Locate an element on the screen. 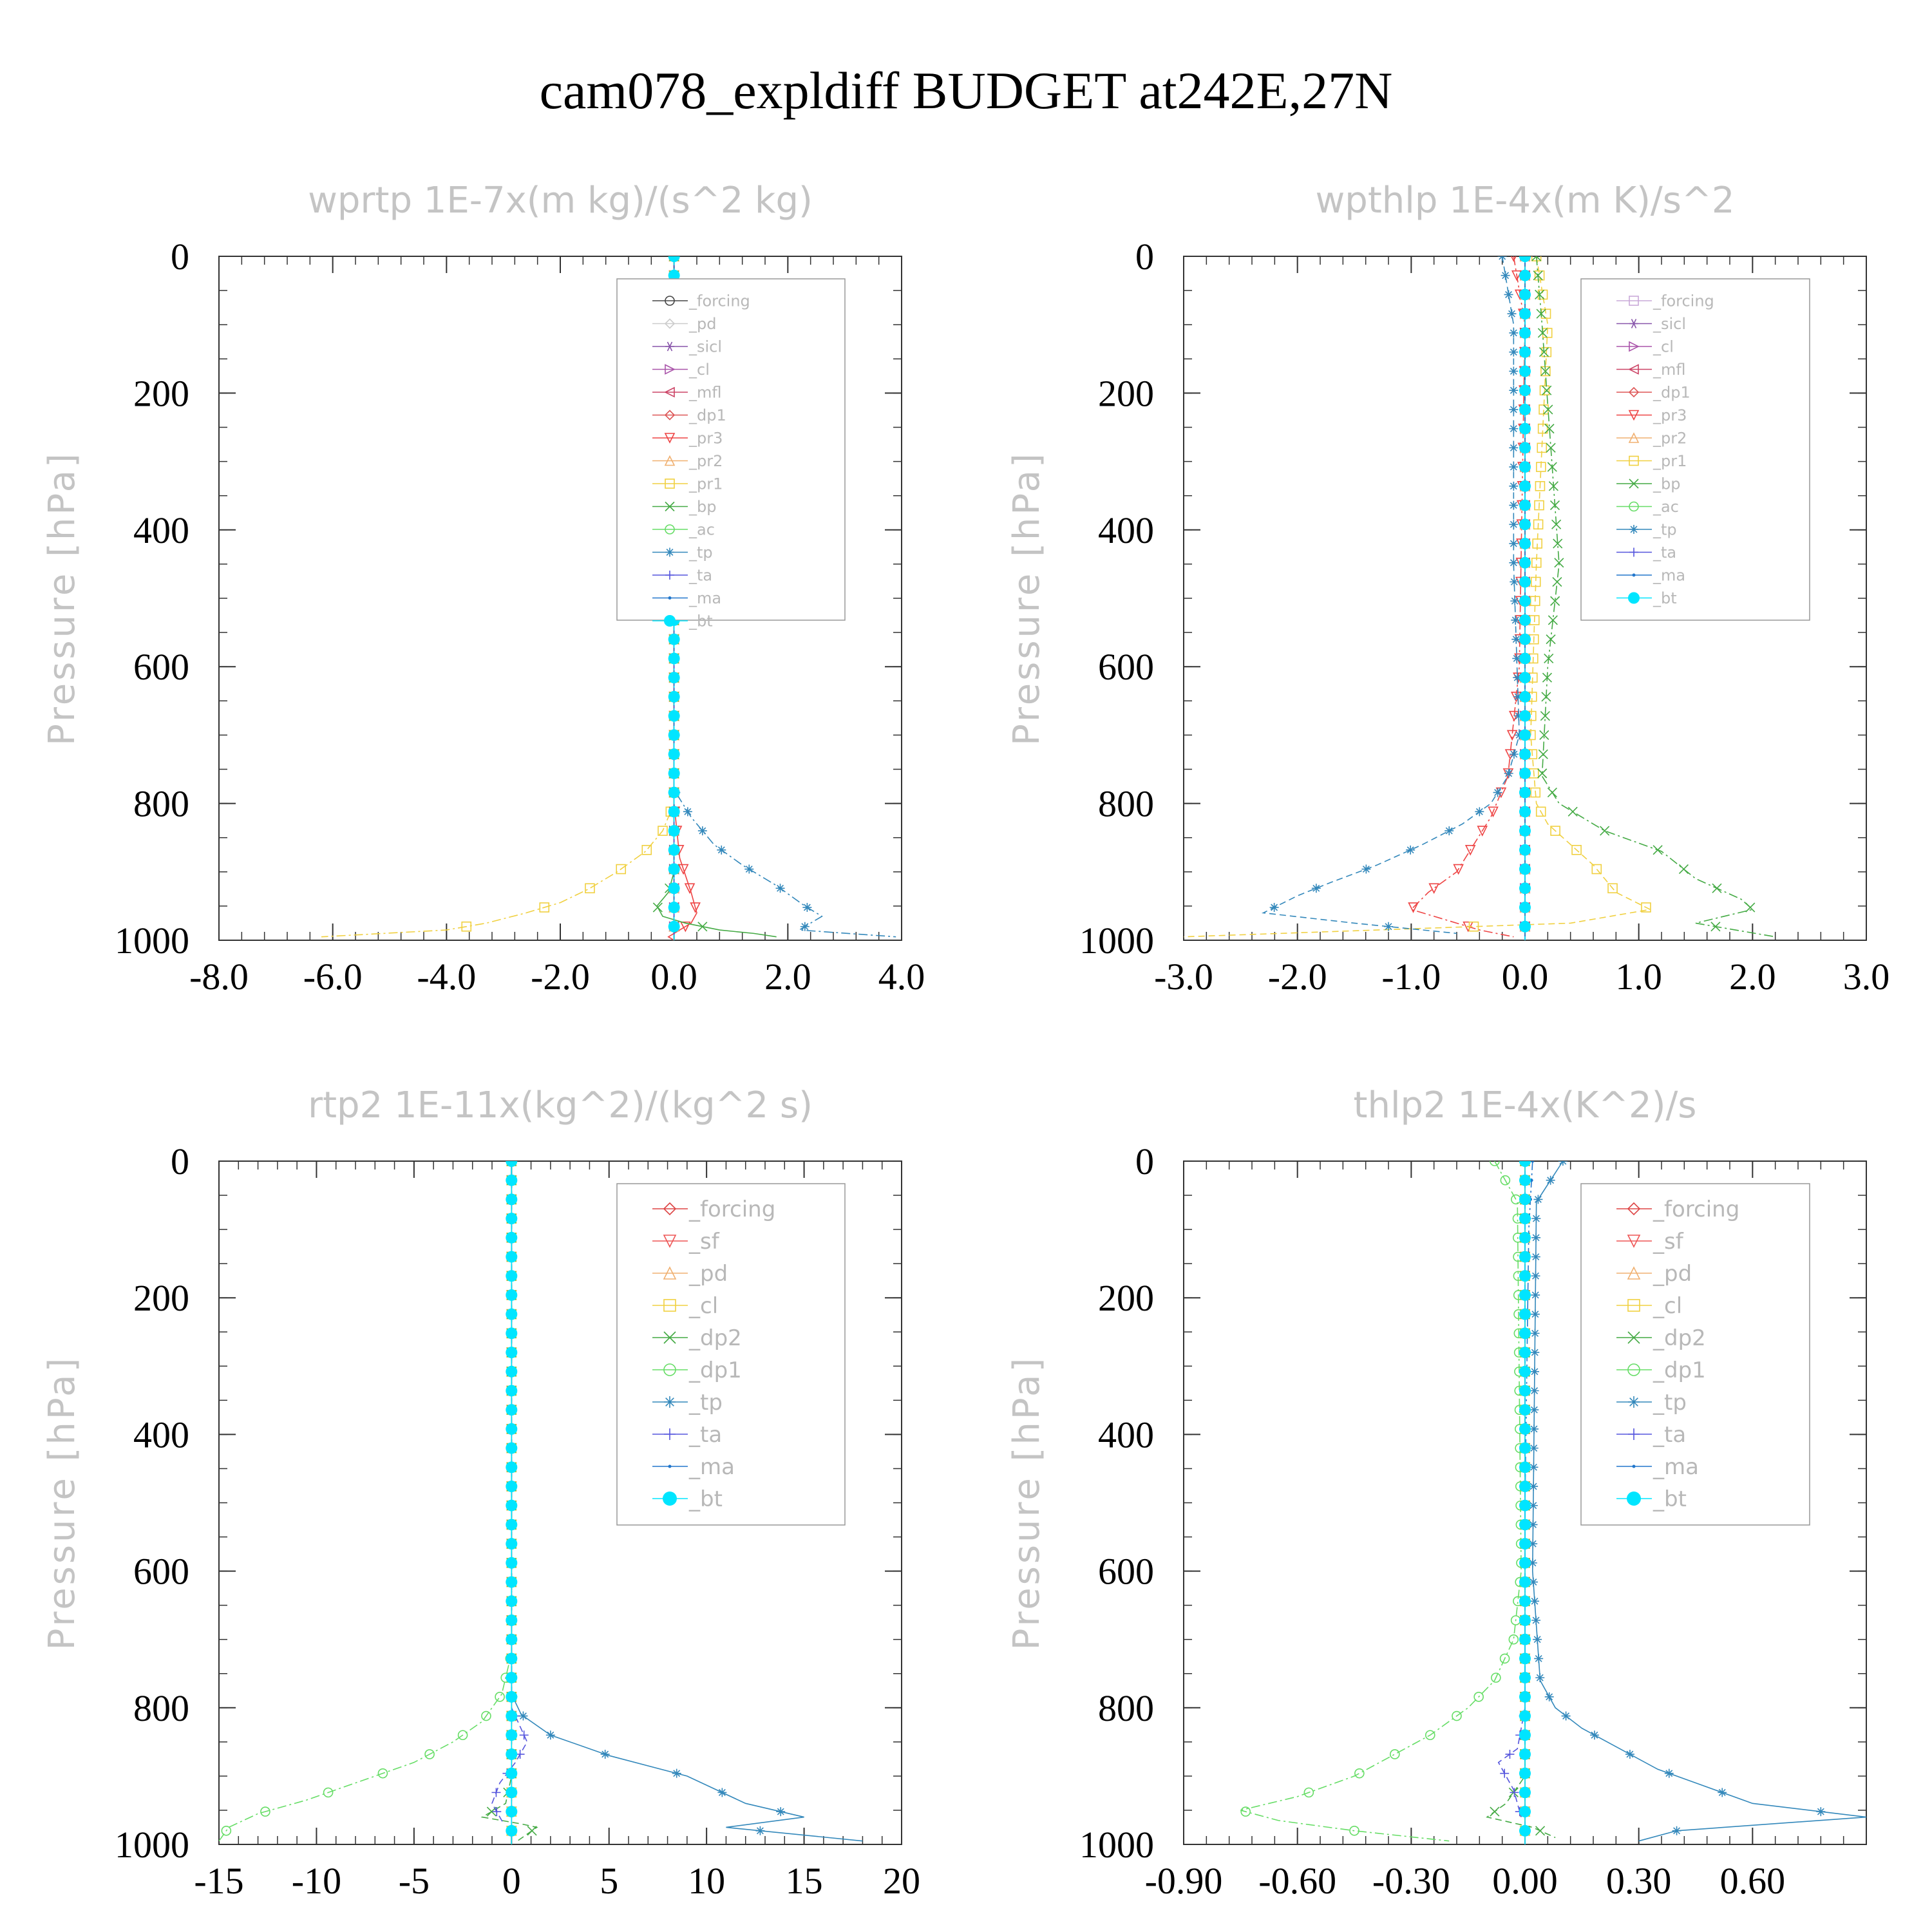 Image resolution: width=1932 pixels, height=1932 pixels. legend-entry-ac: _ac is located at coordinates (684, 529).